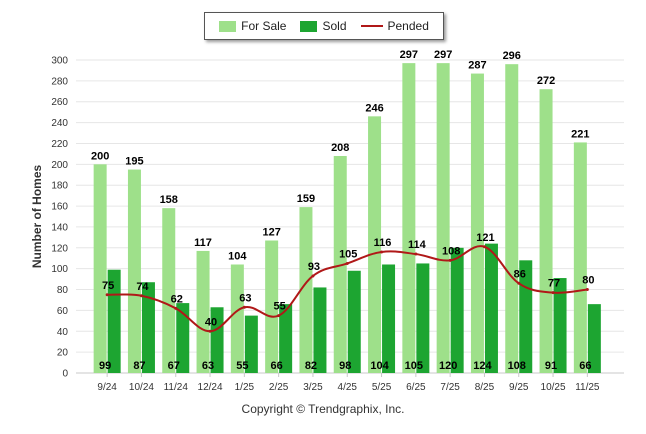 Image resolution: width=646 pixels, height=434 pixels. What do you see at coordinates (141, 387) in the screenshot?
I see `x-tick-label: 10/24` at bounding box center [141, 387].